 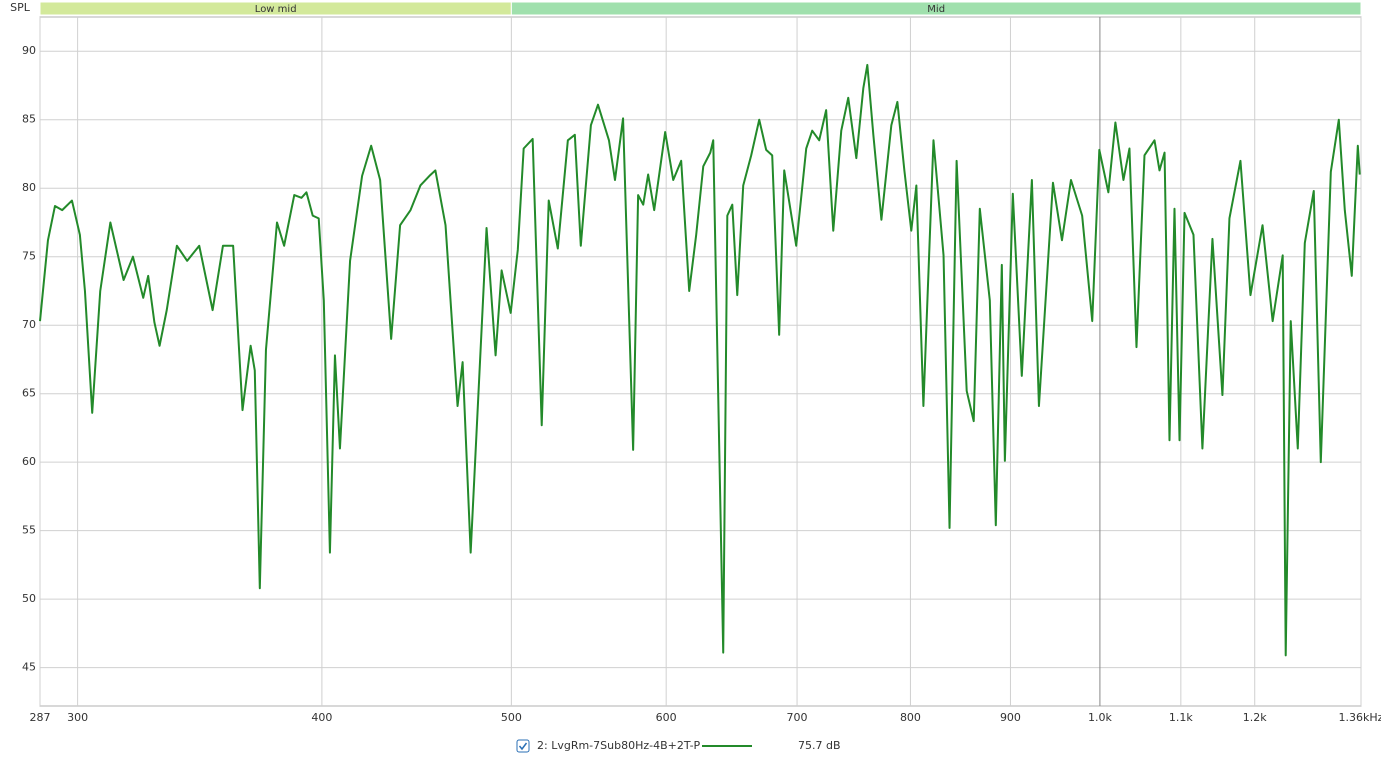 I want to click on legend-checkbox, so click(x=523, y=746).